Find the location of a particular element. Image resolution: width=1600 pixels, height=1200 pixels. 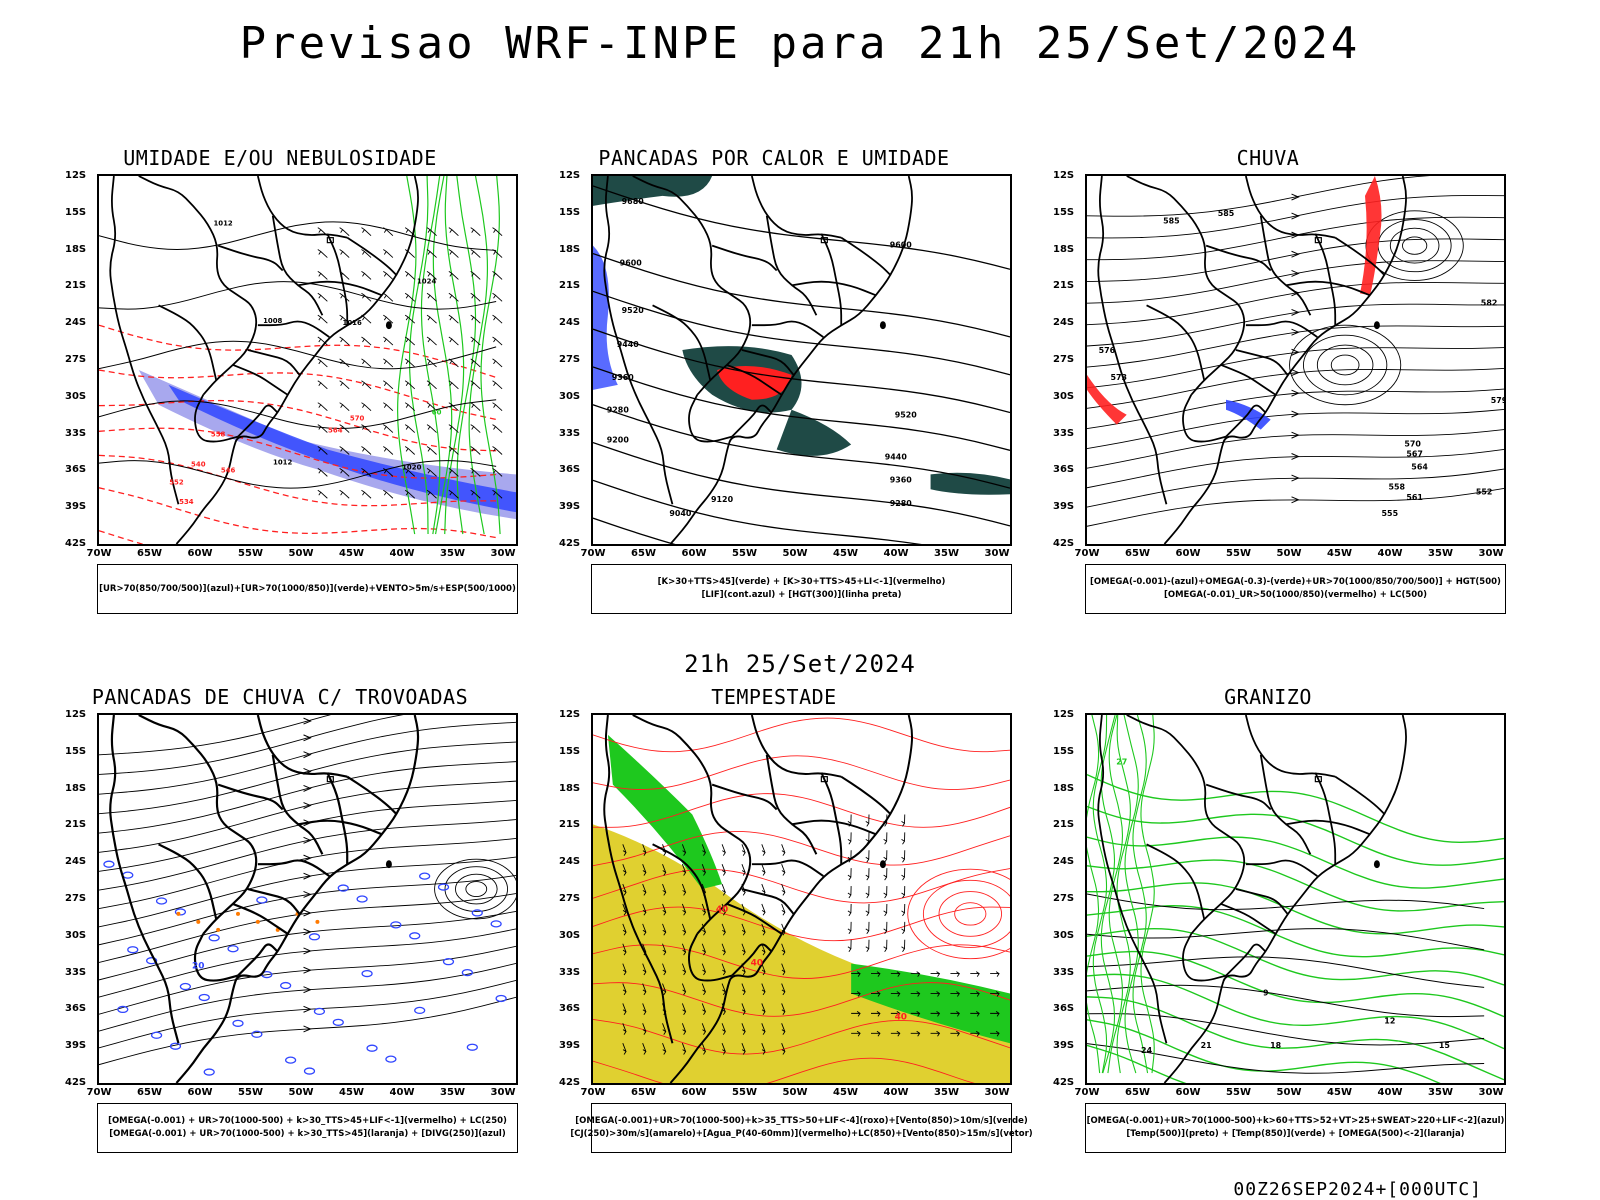

lat-label: 15S is located at coordinates (570, 751).